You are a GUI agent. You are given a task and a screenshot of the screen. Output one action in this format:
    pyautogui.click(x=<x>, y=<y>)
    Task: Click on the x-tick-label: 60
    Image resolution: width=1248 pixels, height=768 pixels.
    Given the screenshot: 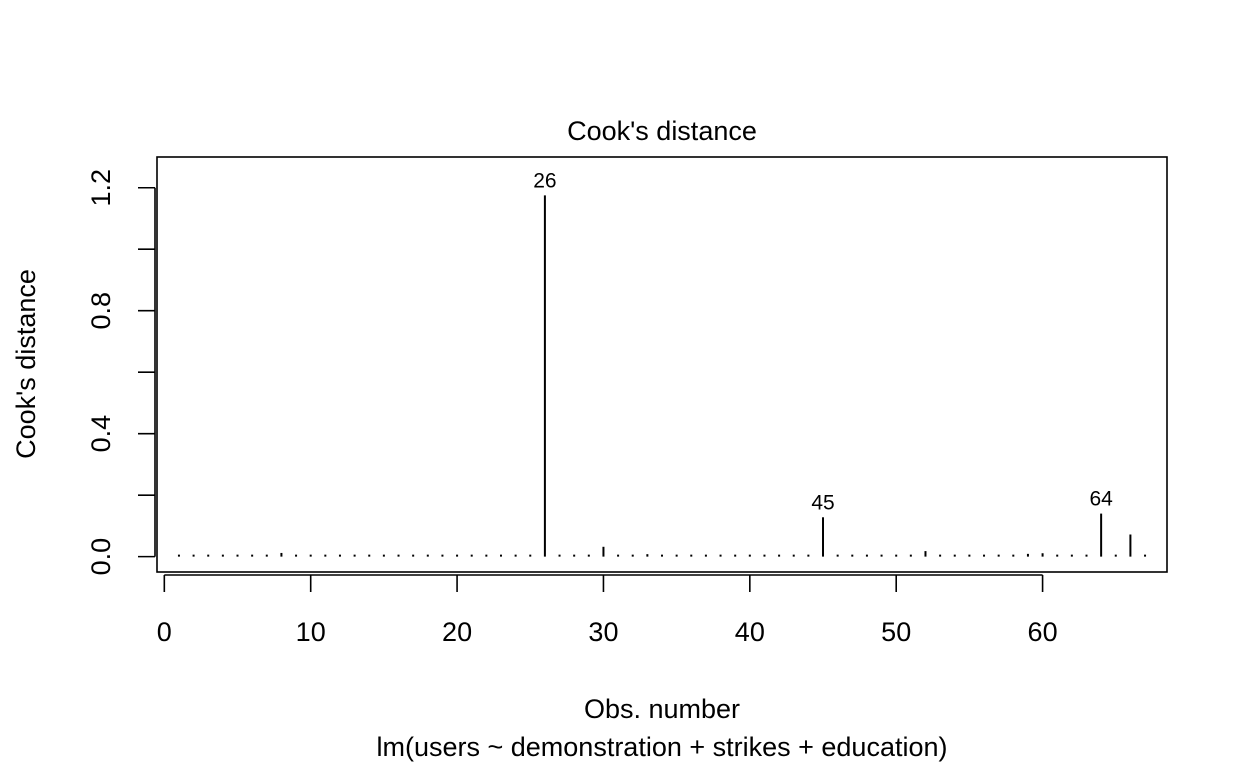 What is the action you would take?
    pyautogui.click(x=1043, y=632)
    